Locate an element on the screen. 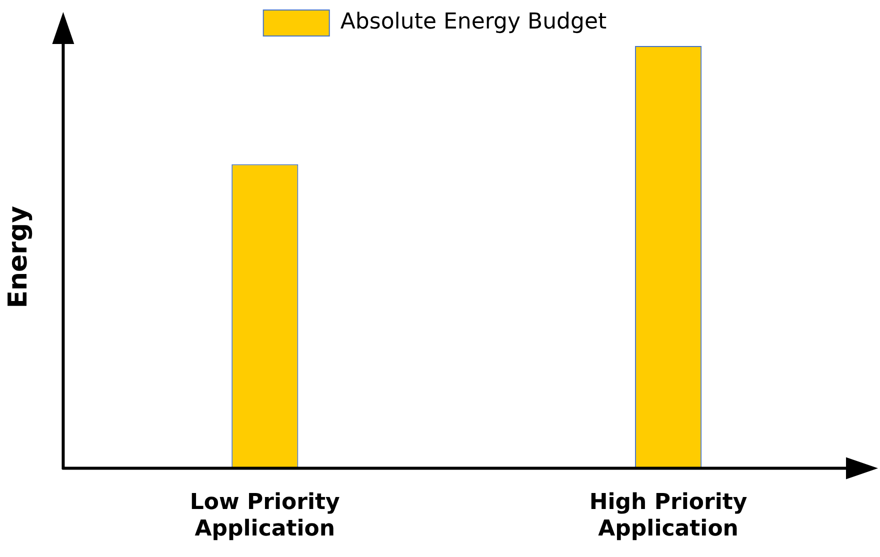 The width and height of the screenshot is (880, 557). x-tick-label: Low Priority Application is located at coordinates (265, 516).